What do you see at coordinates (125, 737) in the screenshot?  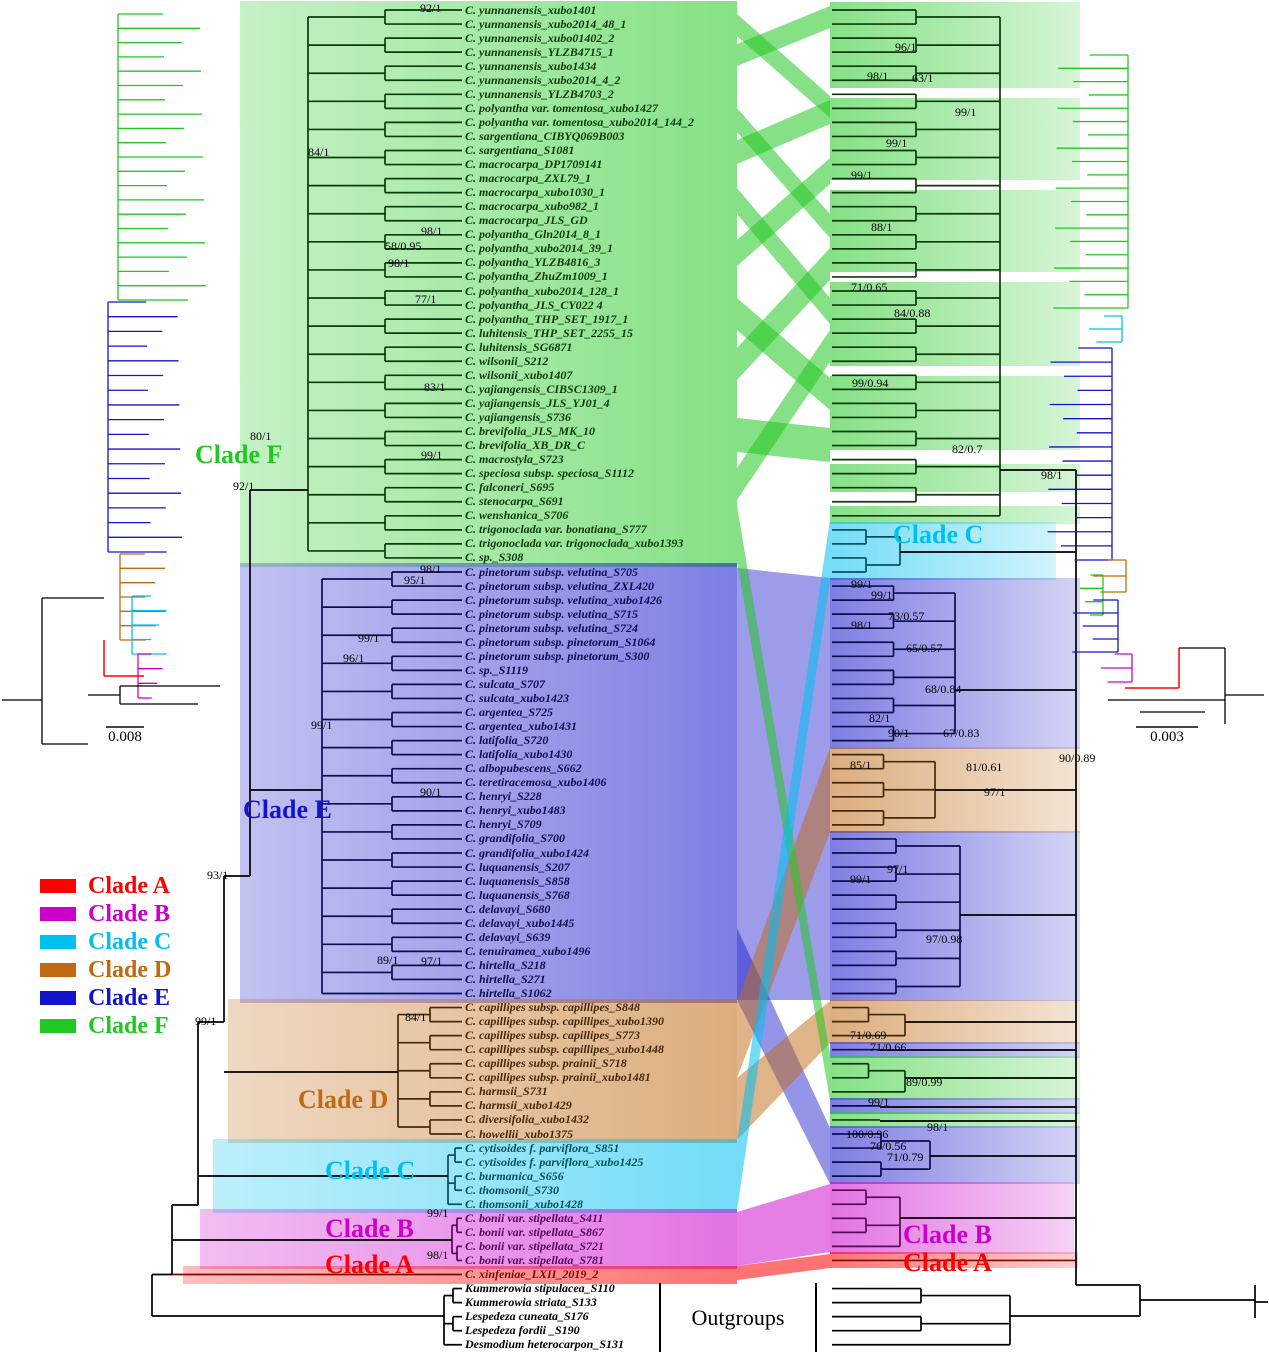 I see `scale-bar-value: 0.008` at bounding box center [125, 737].